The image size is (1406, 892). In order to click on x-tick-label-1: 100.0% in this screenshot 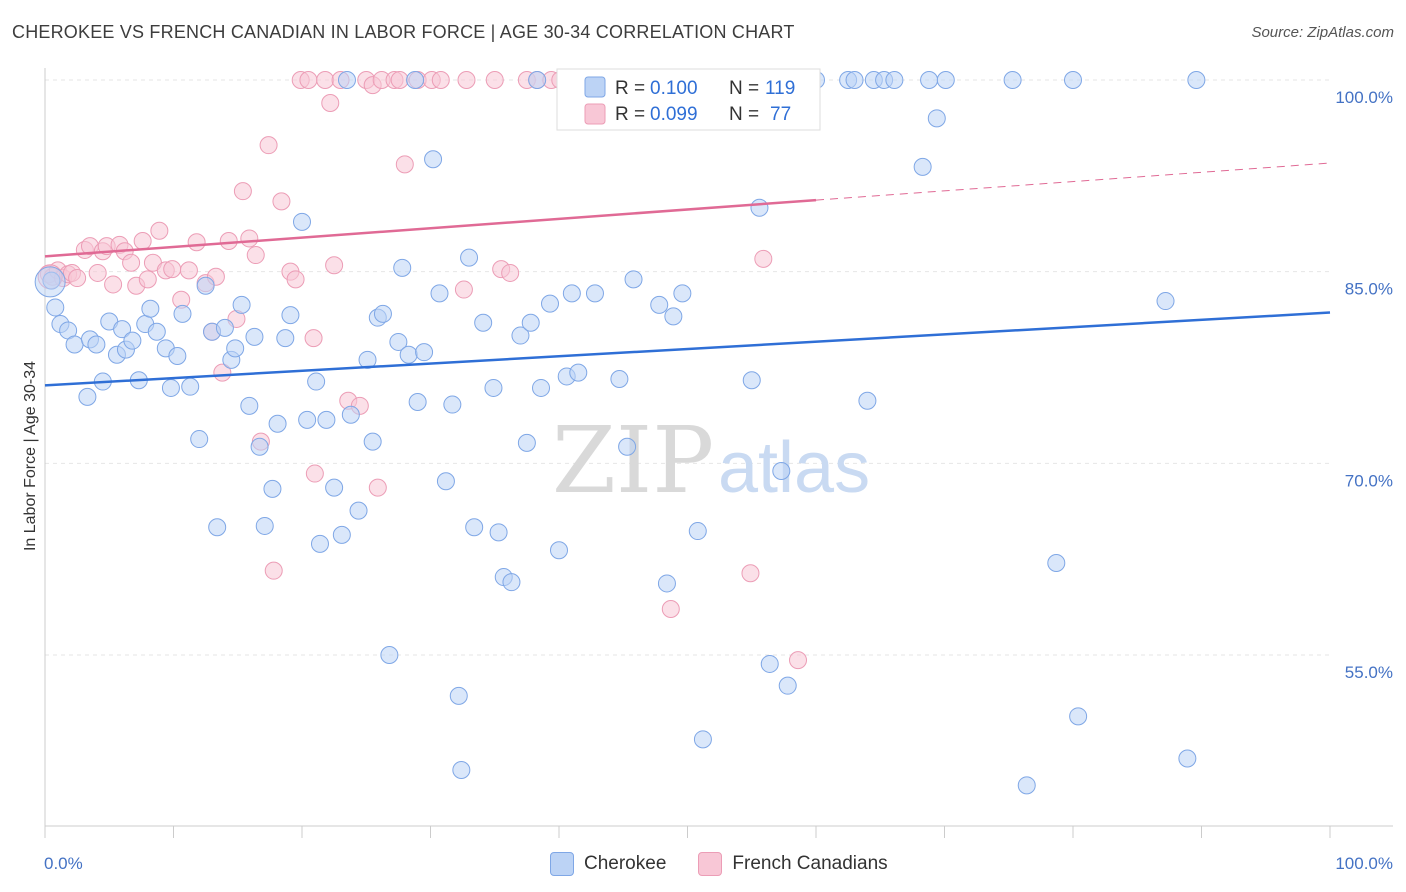, I will do `click(1364, 863)`.